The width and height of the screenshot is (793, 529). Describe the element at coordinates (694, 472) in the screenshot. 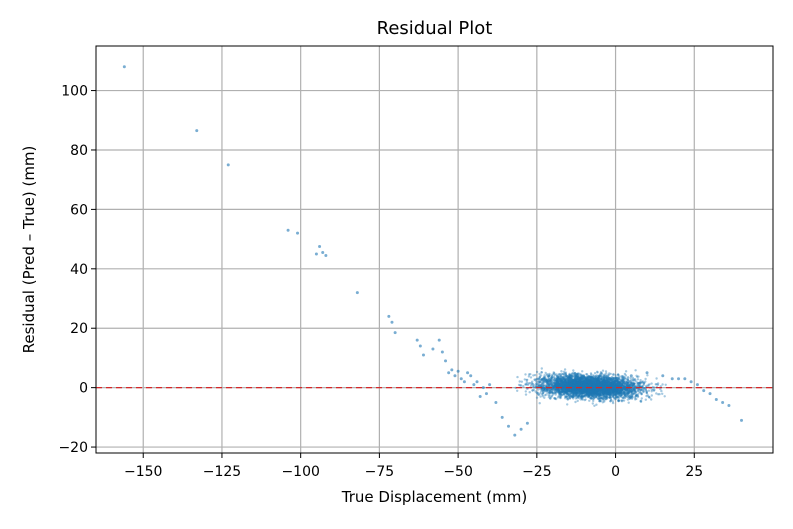

I see `x-tick-label: 25` at that location.